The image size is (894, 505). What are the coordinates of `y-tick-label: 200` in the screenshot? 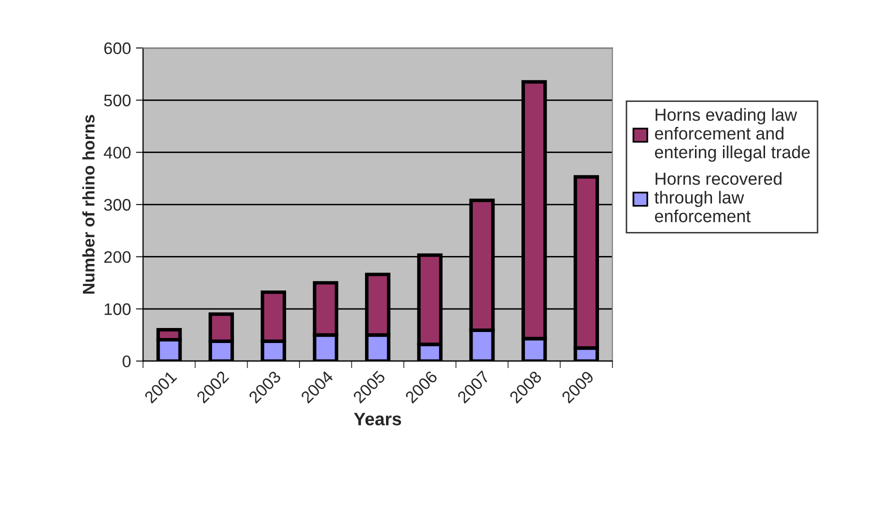 It's located at (117, 257).